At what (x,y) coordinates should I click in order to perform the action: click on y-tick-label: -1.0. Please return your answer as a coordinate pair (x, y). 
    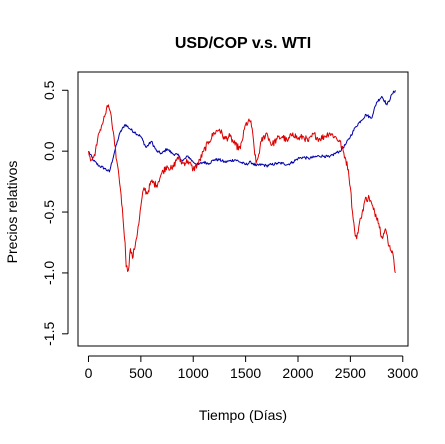
    Looking at the image, I should click on (49, 273).